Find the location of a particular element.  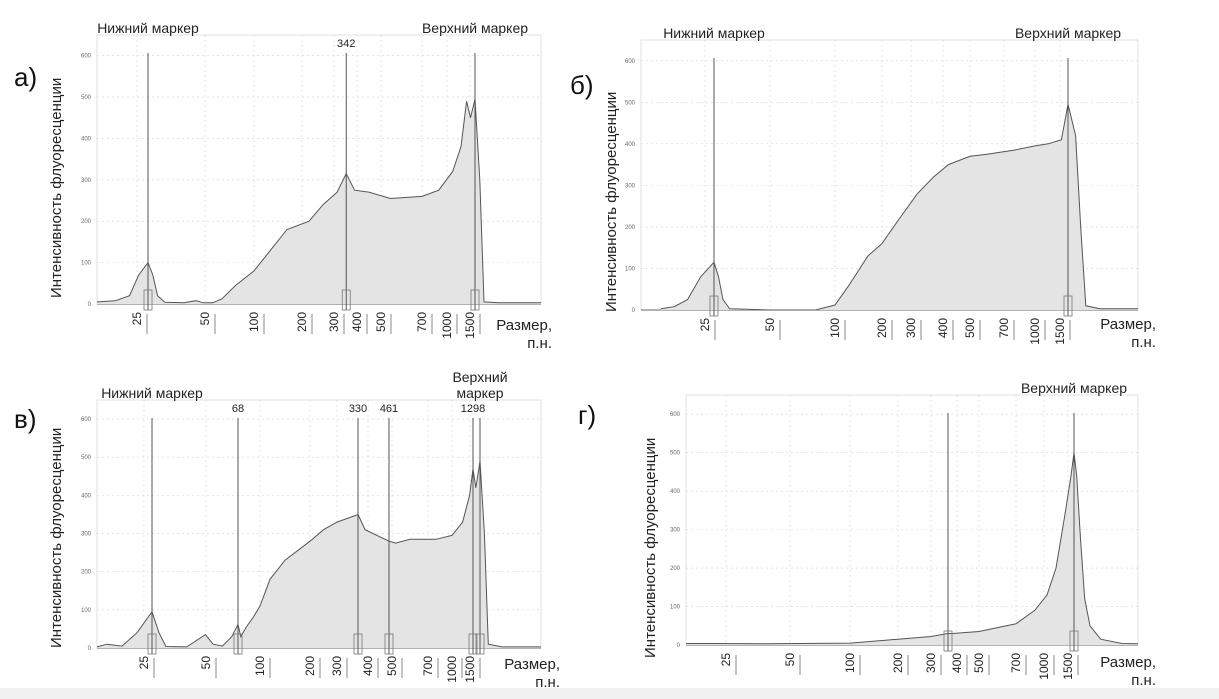

panel-letter-a: а) is located at coordinates (26, 77).